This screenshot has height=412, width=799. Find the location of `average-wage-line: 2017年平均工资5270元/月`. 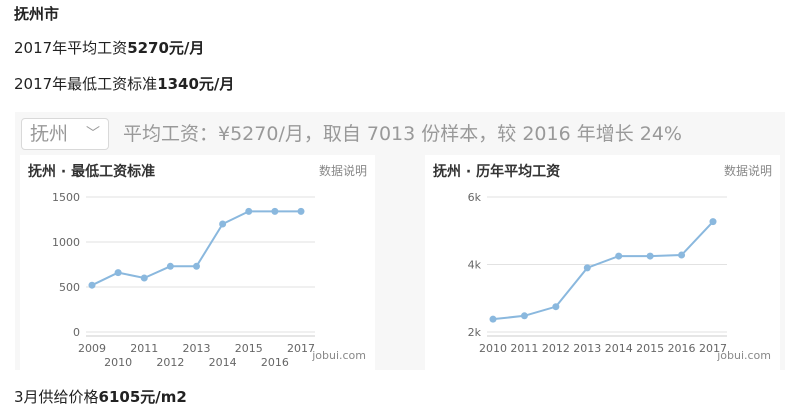

average-wage-line: 2017年平均工资5270元/月 is located at coordinates (109, 48).